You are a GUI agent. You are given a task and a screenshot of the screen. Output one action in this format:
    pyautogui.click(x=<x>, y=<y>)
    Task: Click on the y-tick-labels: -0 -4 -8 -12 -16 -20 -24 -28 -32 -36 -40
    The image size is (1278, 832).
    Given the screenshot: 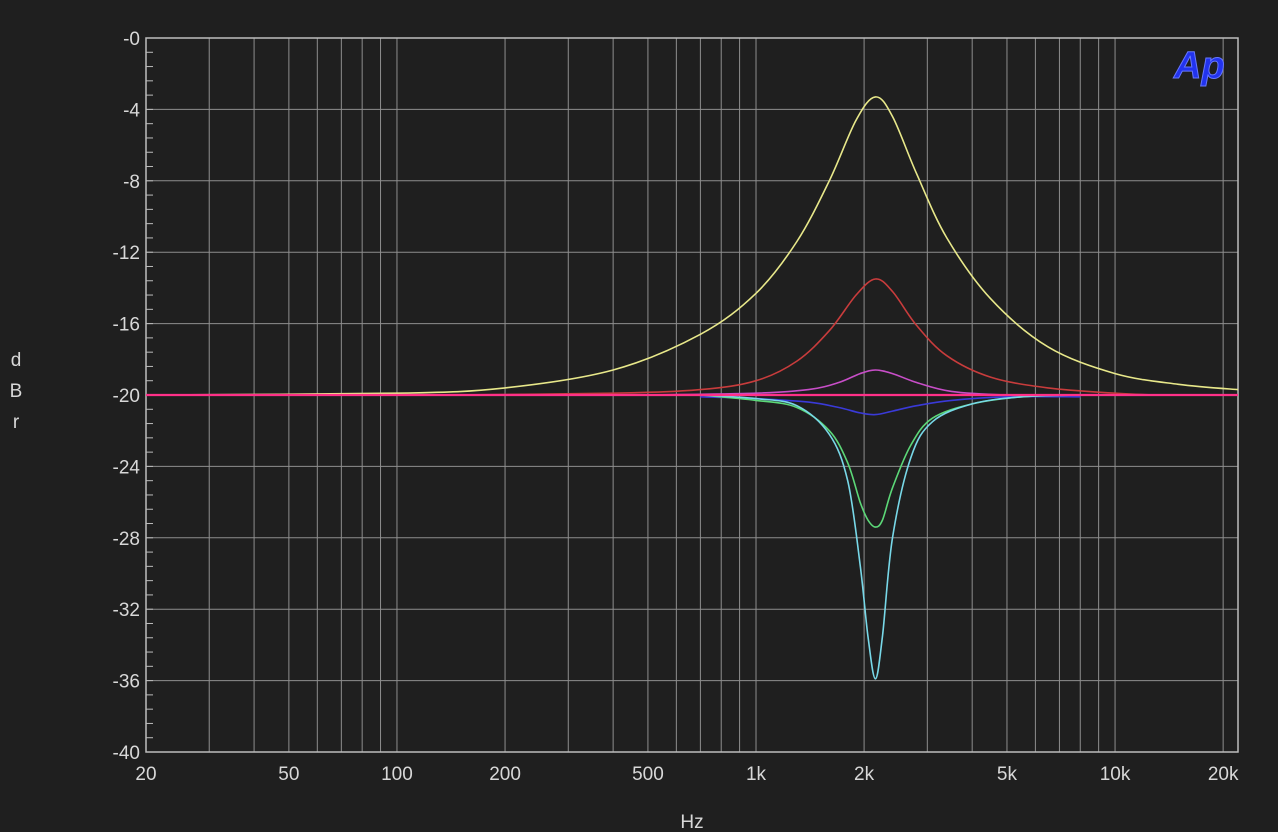 What is the action you would take?
    pyautogui.click(x=127, y=396)
    